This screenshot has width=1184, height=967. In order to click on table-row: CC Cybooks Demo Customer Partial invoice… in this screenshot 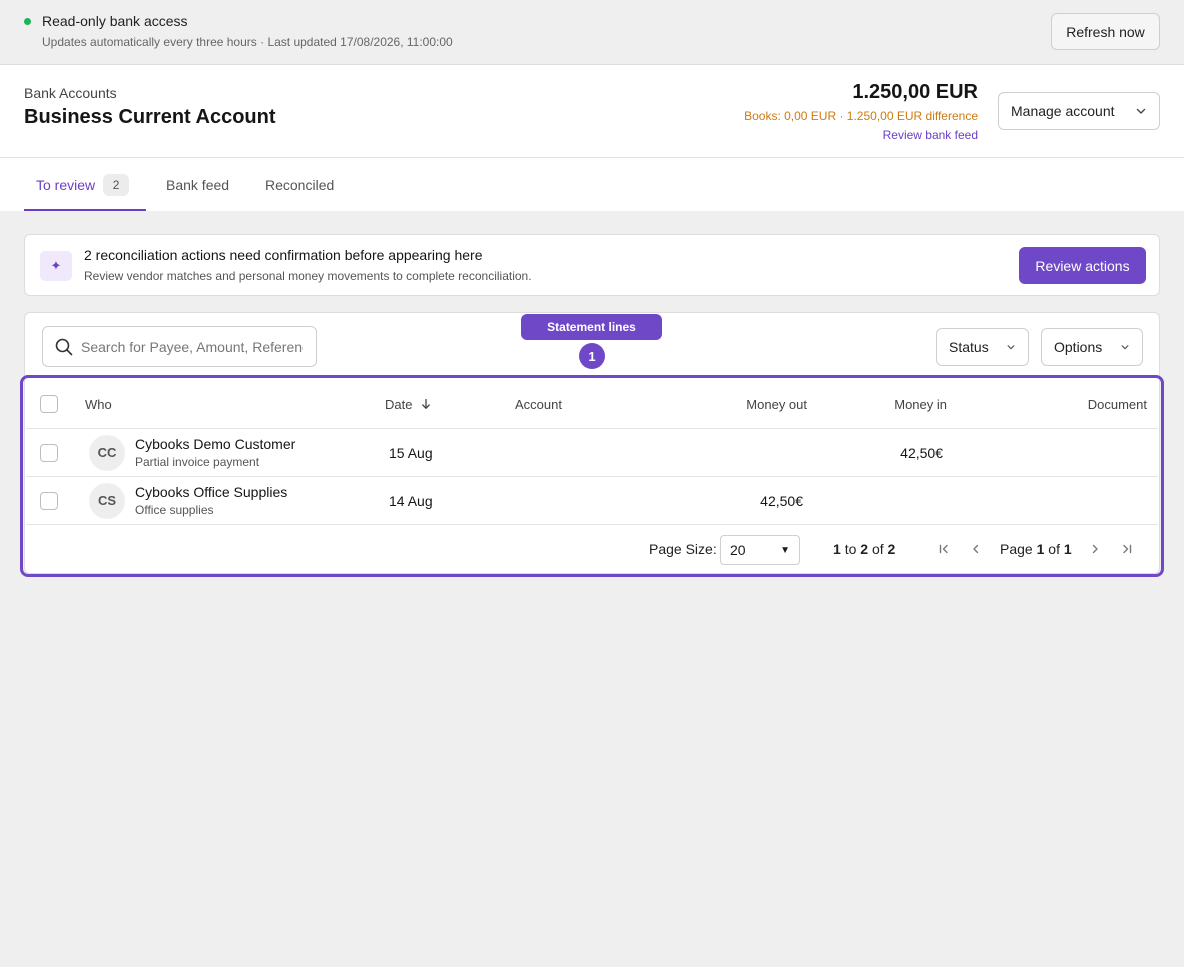, I will do `click(592, 453)`.